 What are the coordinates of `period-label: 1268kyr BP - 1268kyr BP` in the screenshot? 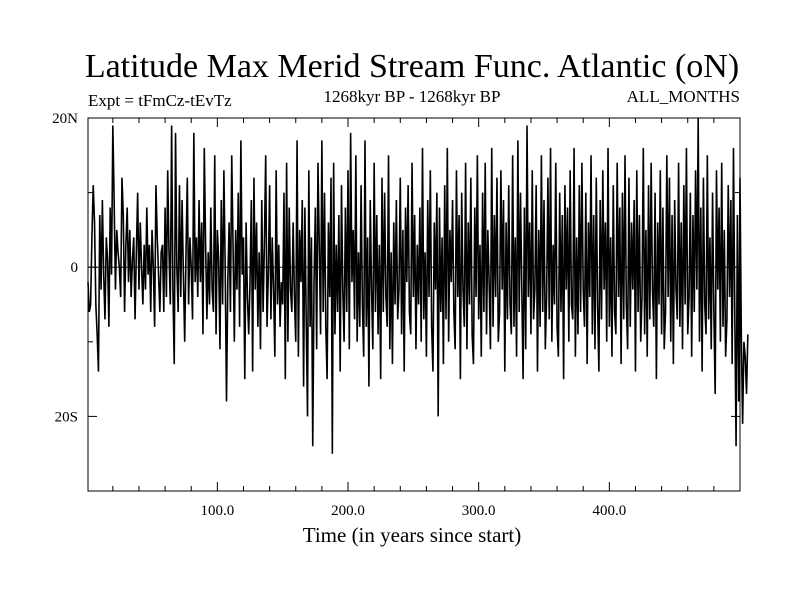 It's located at (412, 96).